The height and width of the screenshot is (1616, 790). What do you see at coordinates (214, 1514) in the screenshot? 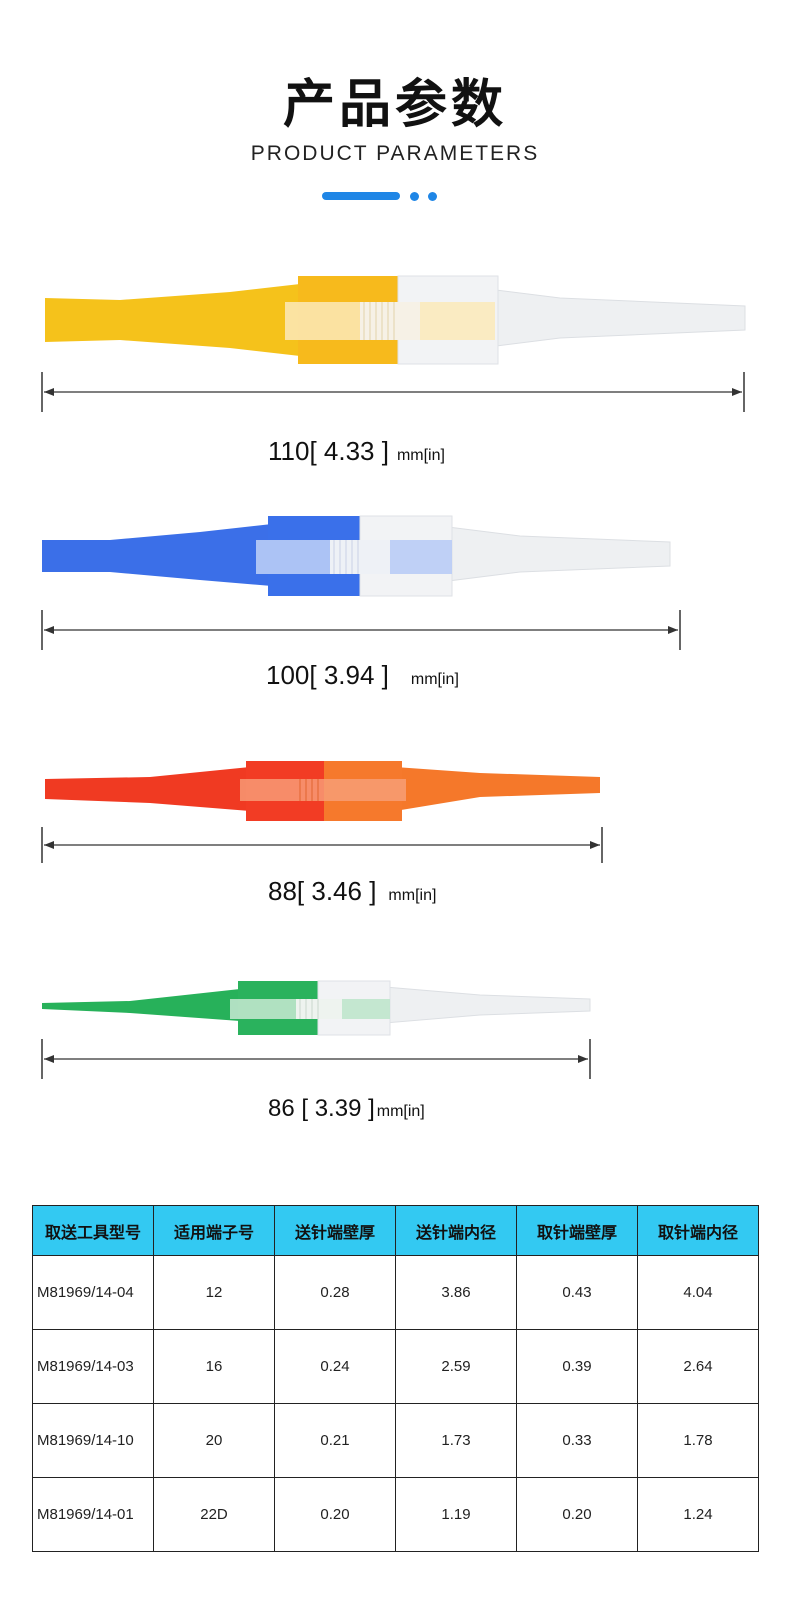
I see `table-cell: 22D` at bounding box center [214, 1514].